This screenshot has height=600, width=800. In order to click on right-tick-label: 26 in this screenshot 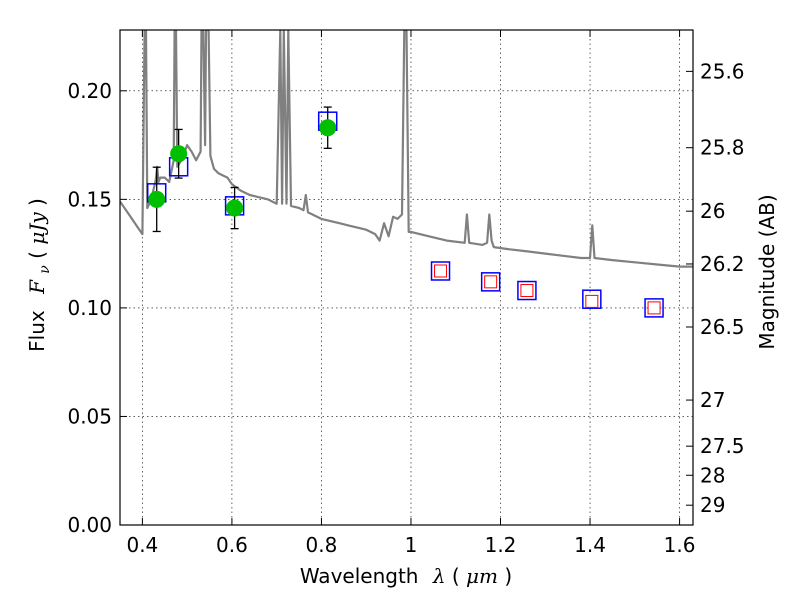, I will do `click(712, 211)`.